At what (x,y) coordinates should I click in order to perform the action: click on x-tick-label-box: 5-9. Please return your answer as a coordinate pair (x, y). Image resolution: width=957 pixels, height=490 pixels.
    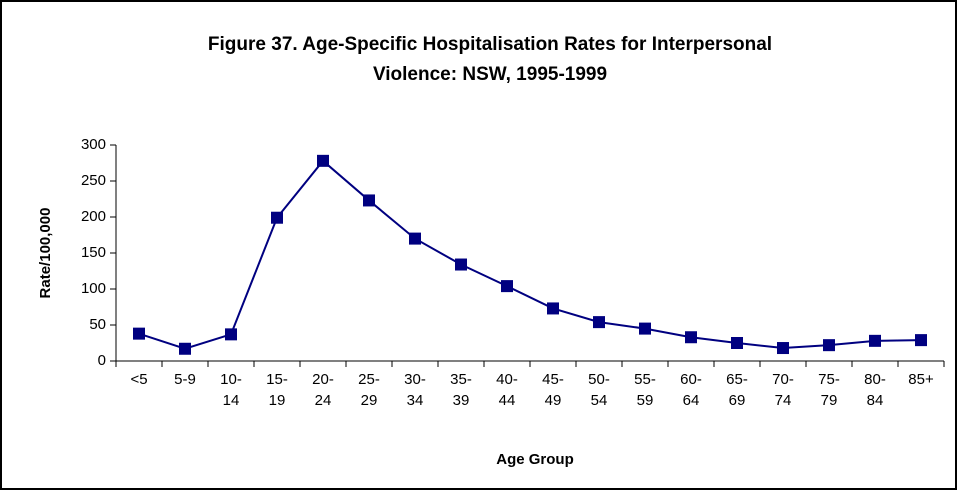
    Looking at the image, I should click on (185, 379).